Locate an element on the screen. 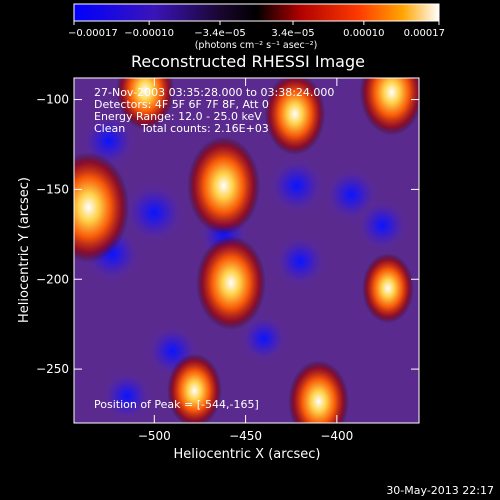  footer-timestamp: 30-May-2013 22:17 is located at coordinates (440, 490).